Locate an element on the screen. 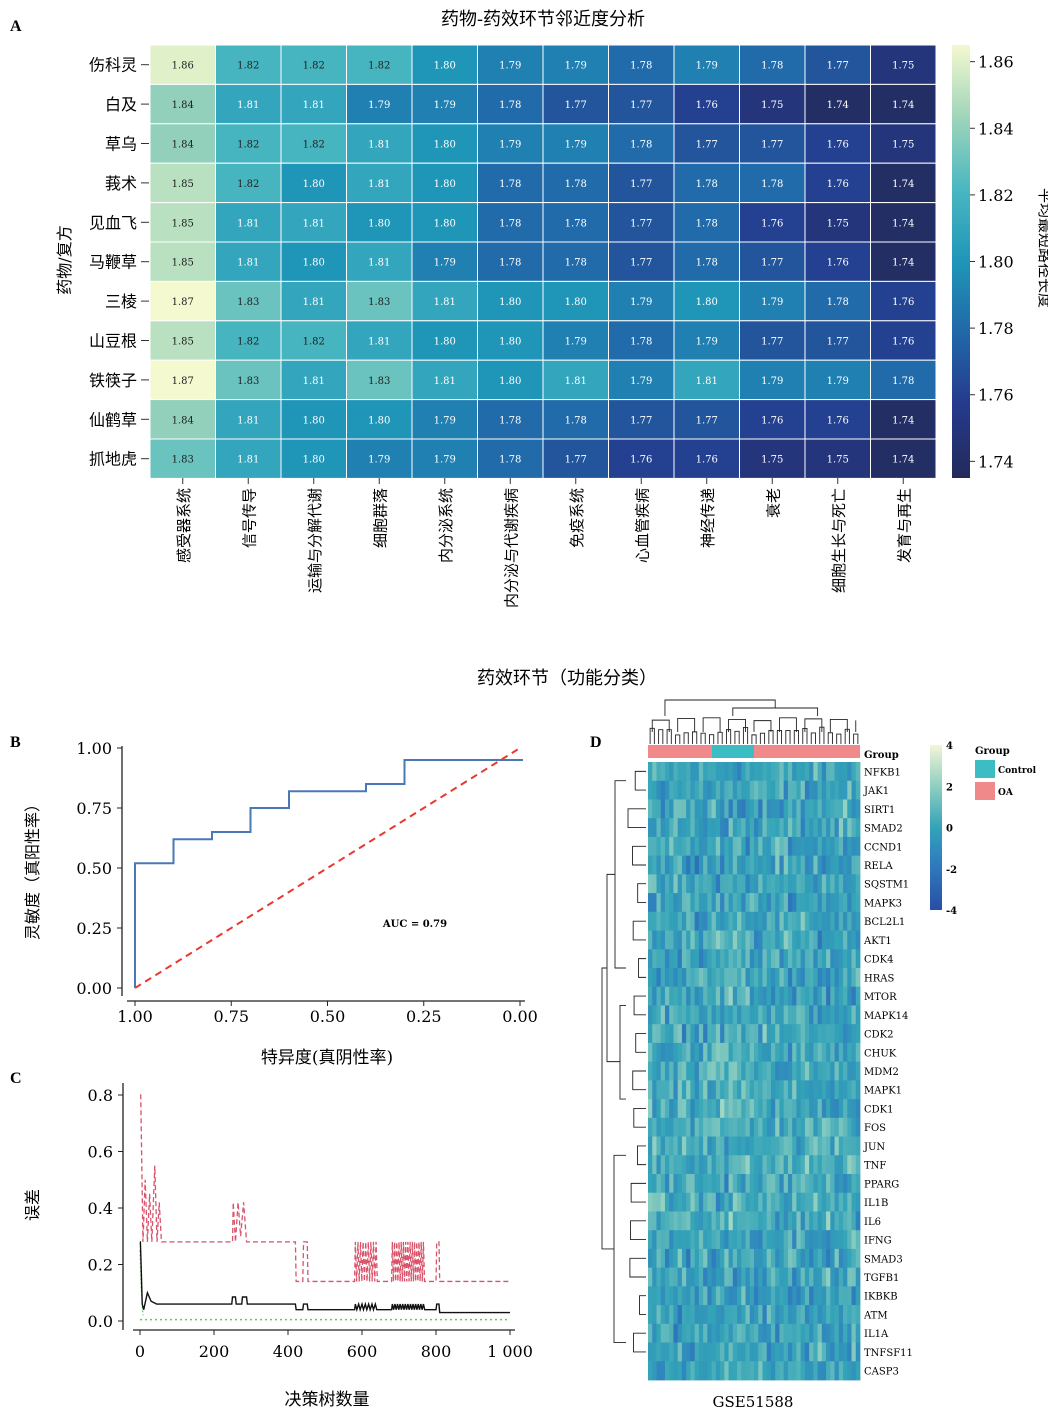  error-xlabel: 决策树数量 is located at coordinates (327, 1400).